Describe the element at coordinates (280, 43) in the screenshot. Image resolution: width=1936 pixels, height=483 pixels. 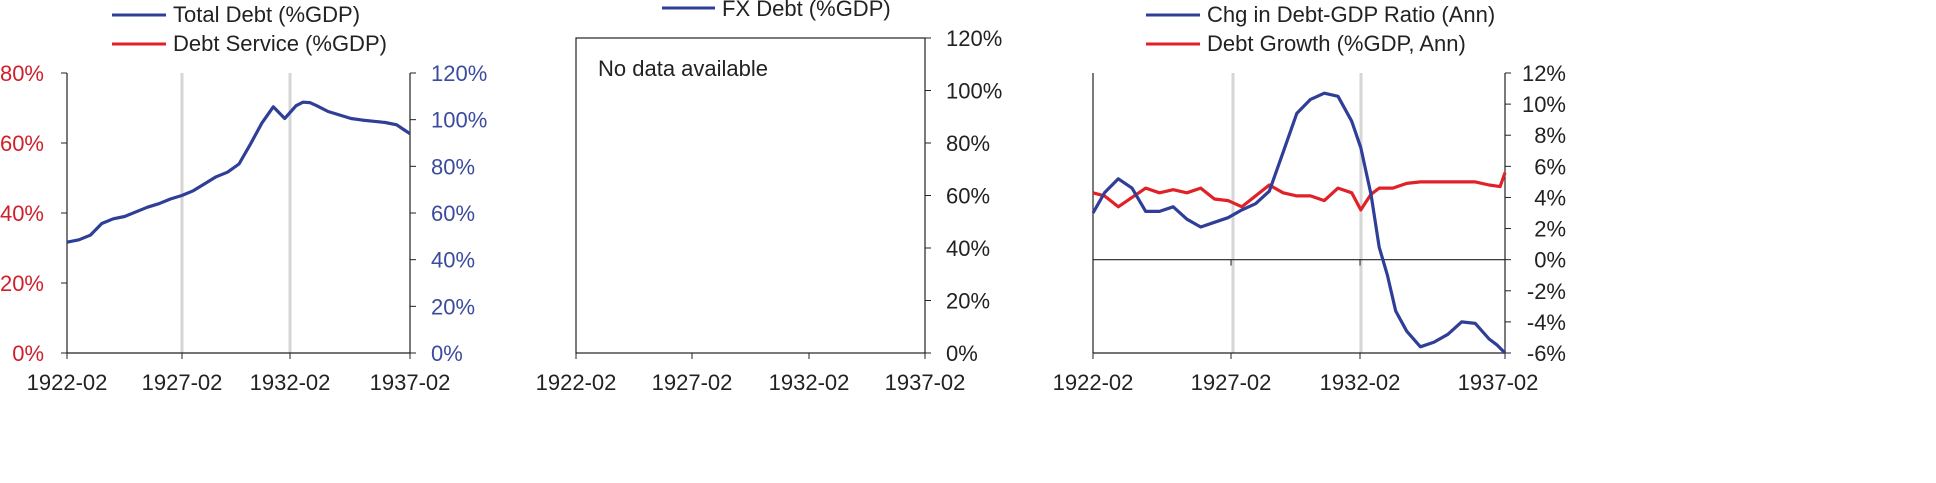
I see `legend-label-debt-service: Debt Service (%GDP)` at that location.